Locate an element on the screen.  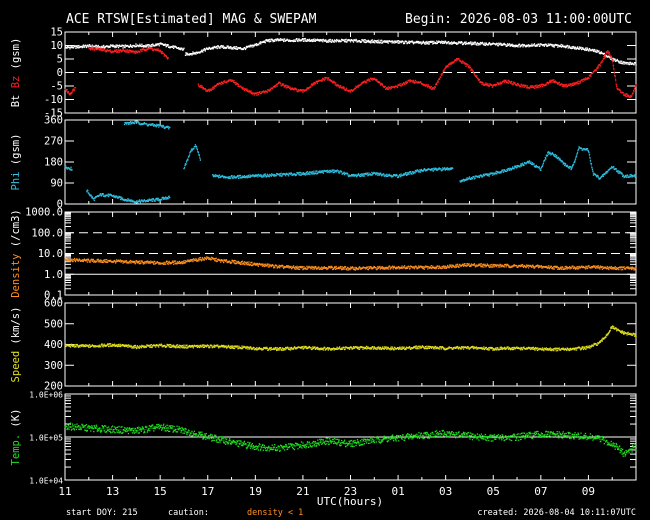
y-tick-label: 500 is located at coordinates (53, 324).